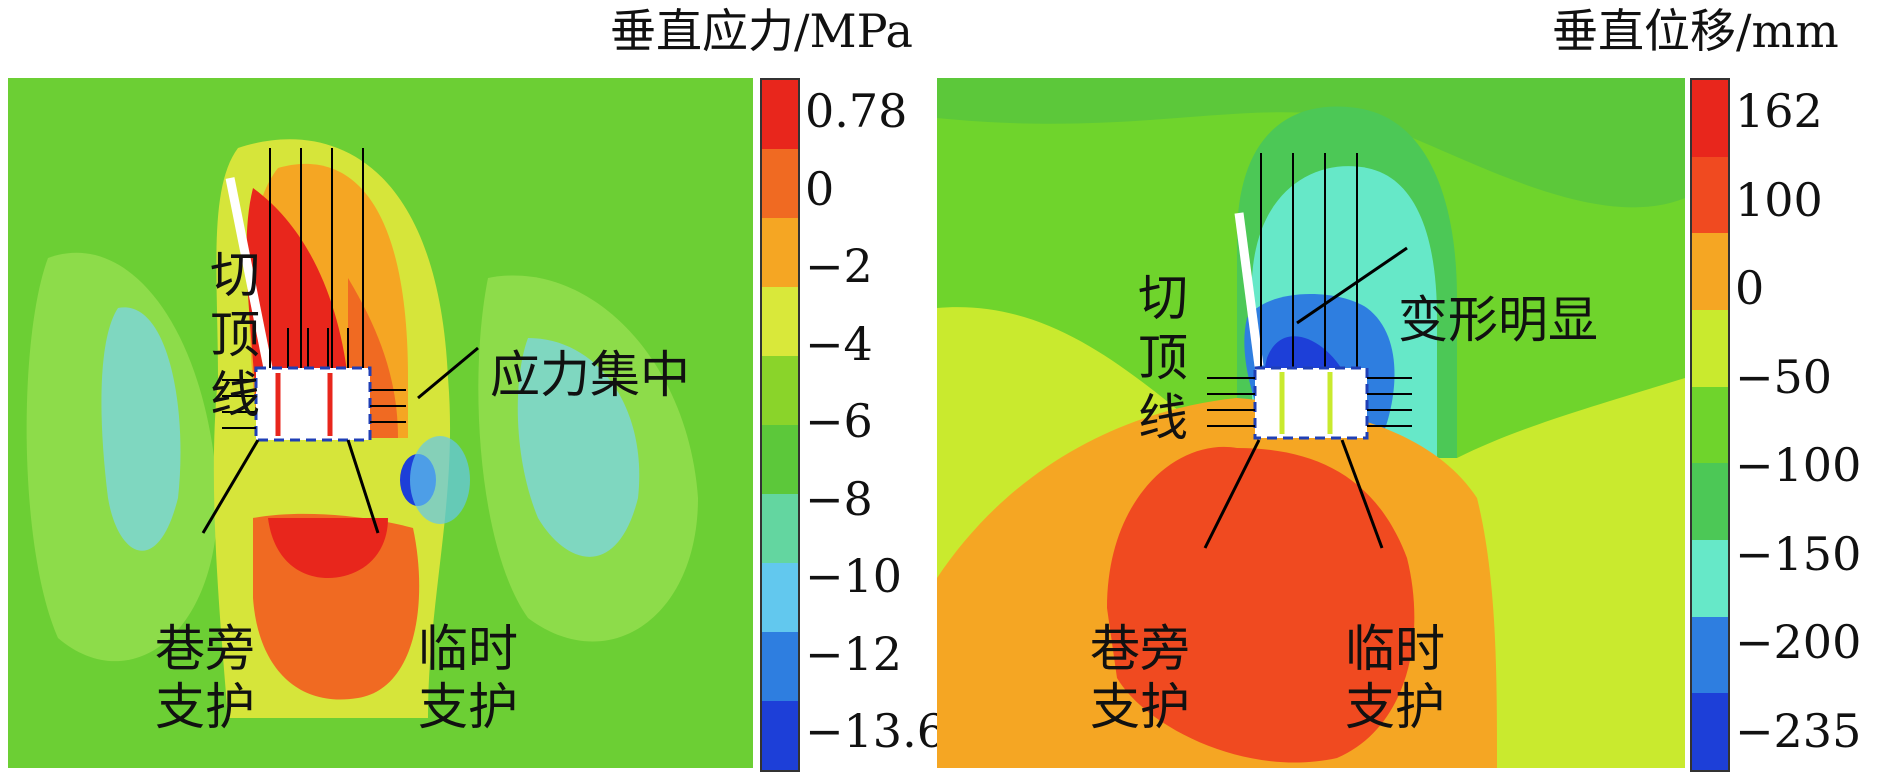 This screenshot has width=1890, height=774. What do you see at coordinates (854, 576) in the screenshot?
I see `colorbar-tick-label: −10` at bounding box center [854, 576].